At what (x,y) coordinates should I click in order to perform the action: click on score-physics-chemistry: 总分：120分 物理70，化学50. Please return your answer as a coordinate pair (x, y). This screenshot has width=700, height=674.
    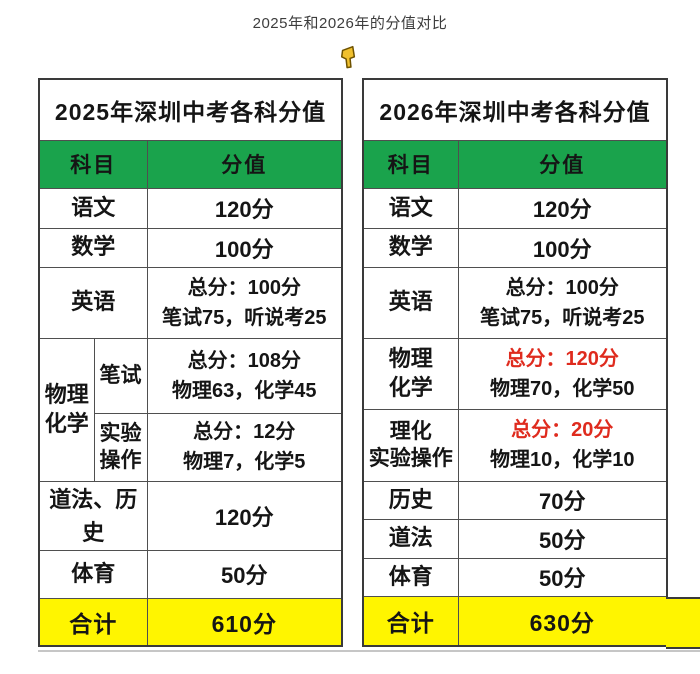
    Looking at the image, I should click on (562, 373).